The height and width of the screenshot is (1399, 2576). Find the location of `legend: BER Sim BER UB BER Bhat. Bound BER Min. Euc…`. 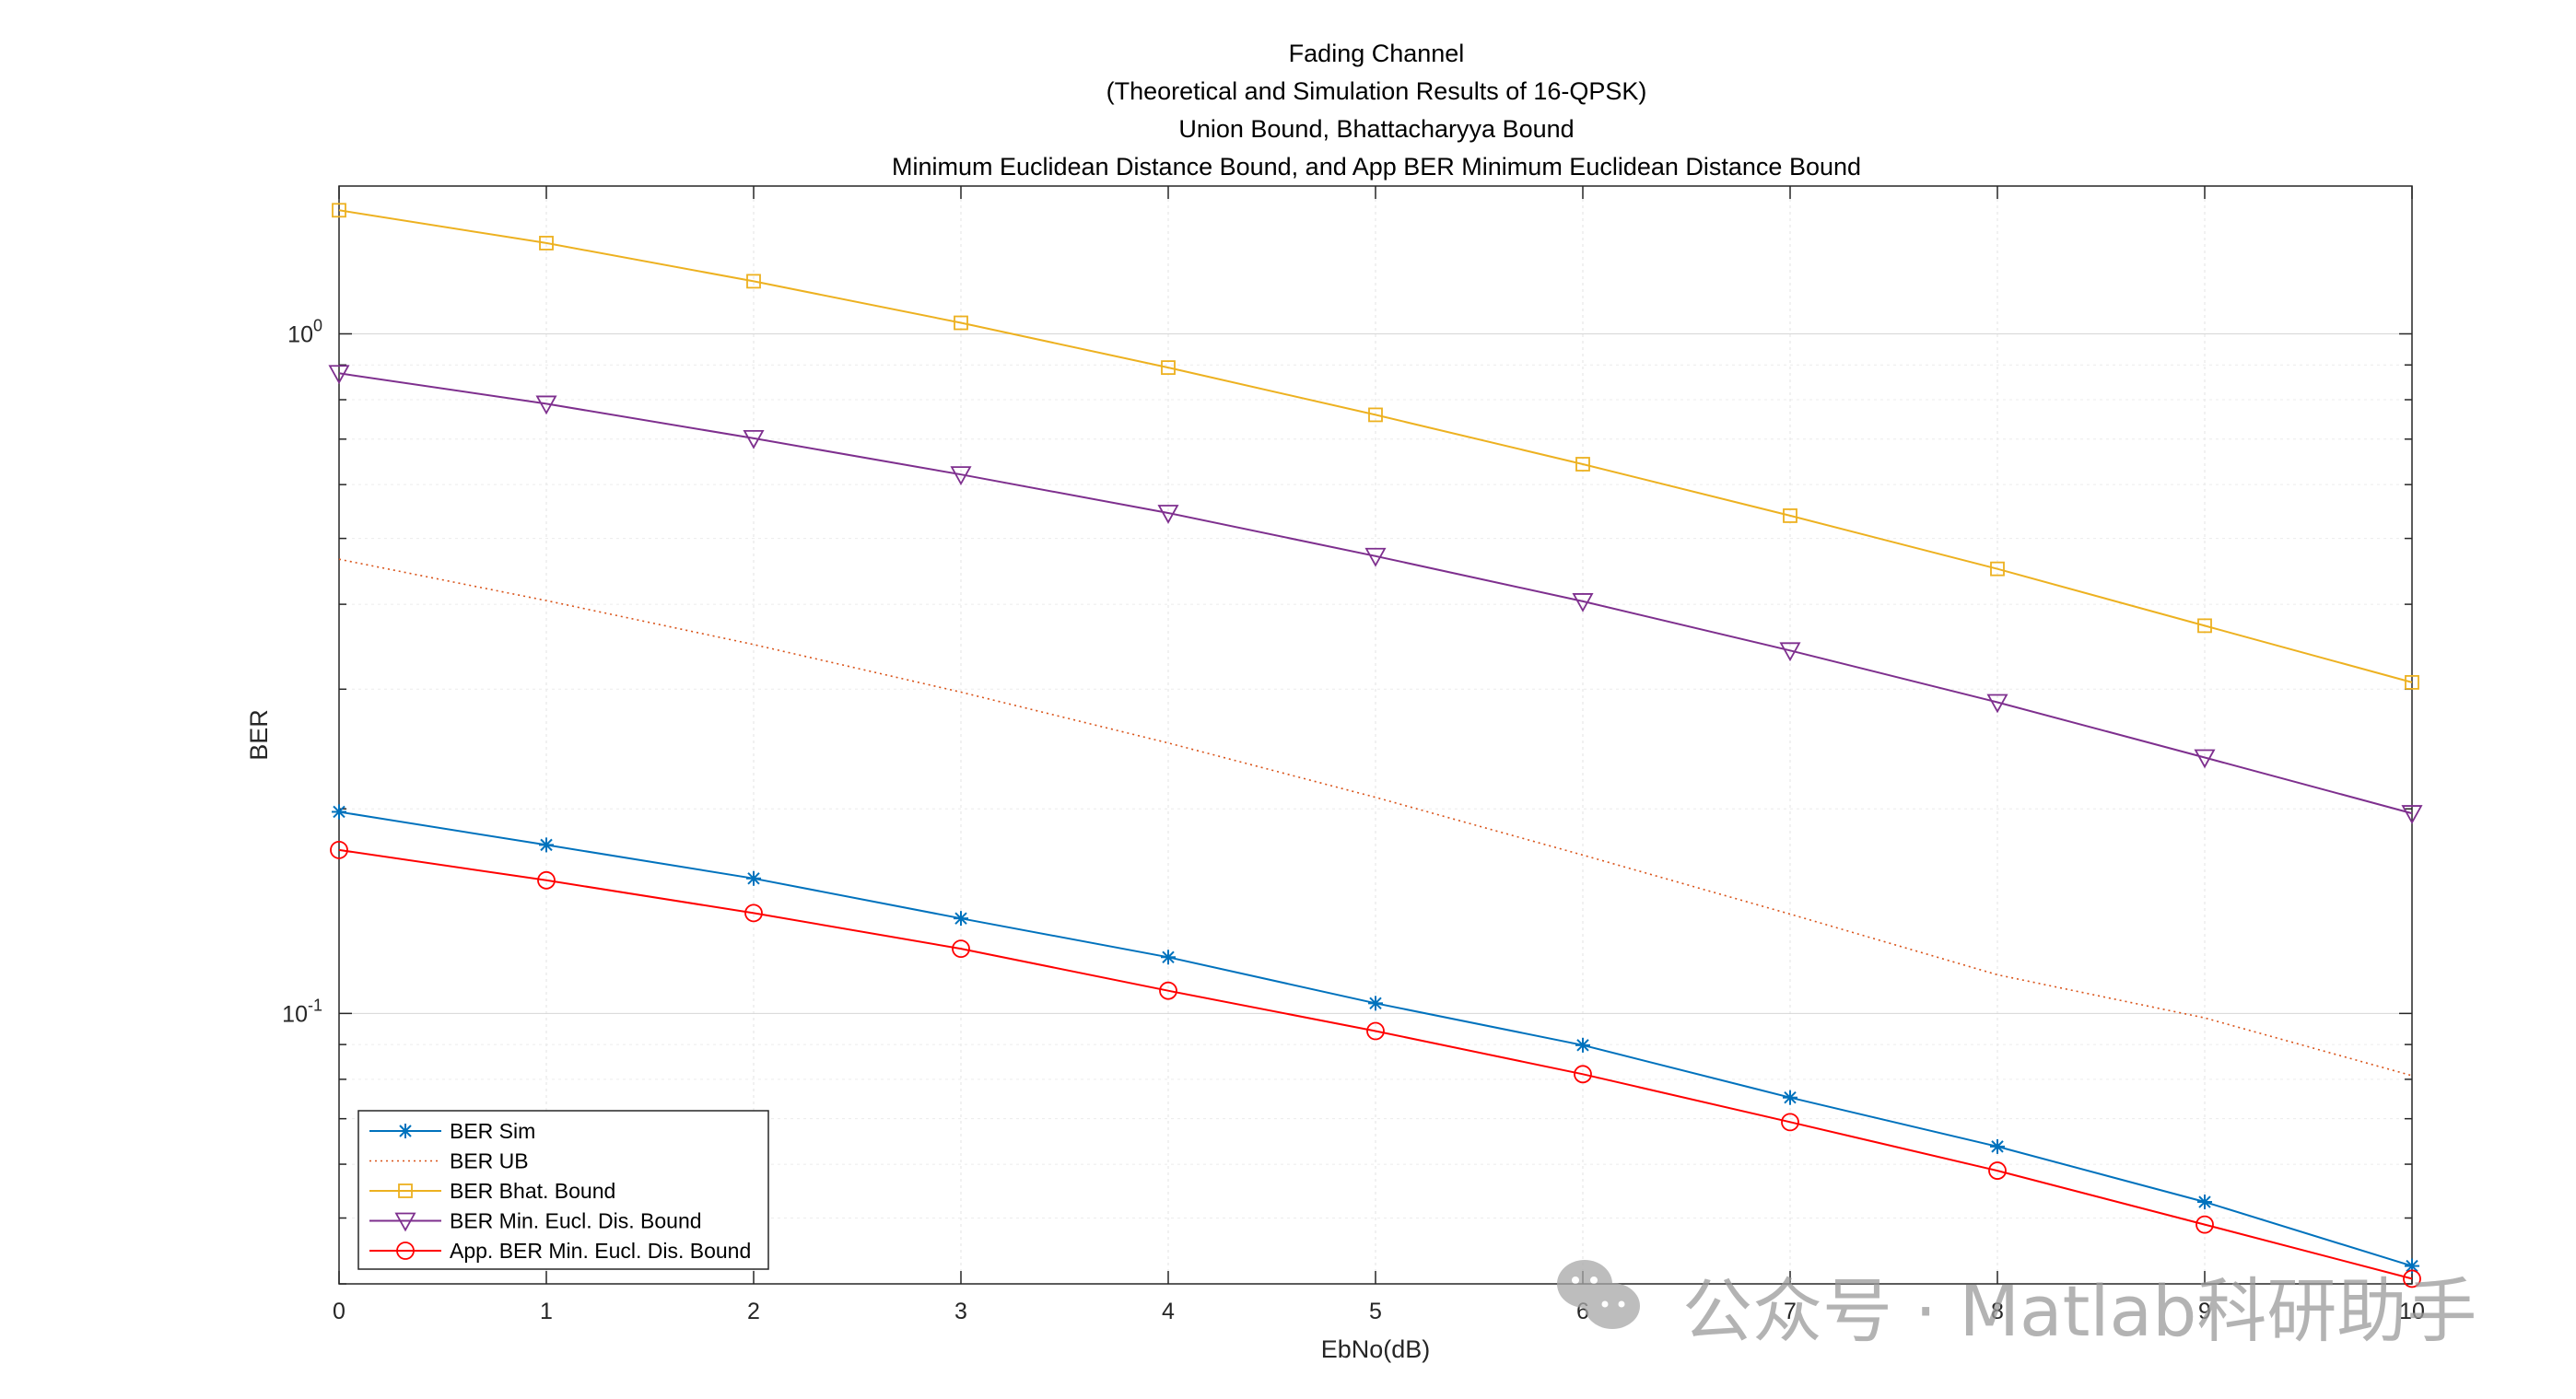

legend: BER Sim BER UB BER Bhat. Bound BER Min. Euc… is located at coordinates (563, 1190).